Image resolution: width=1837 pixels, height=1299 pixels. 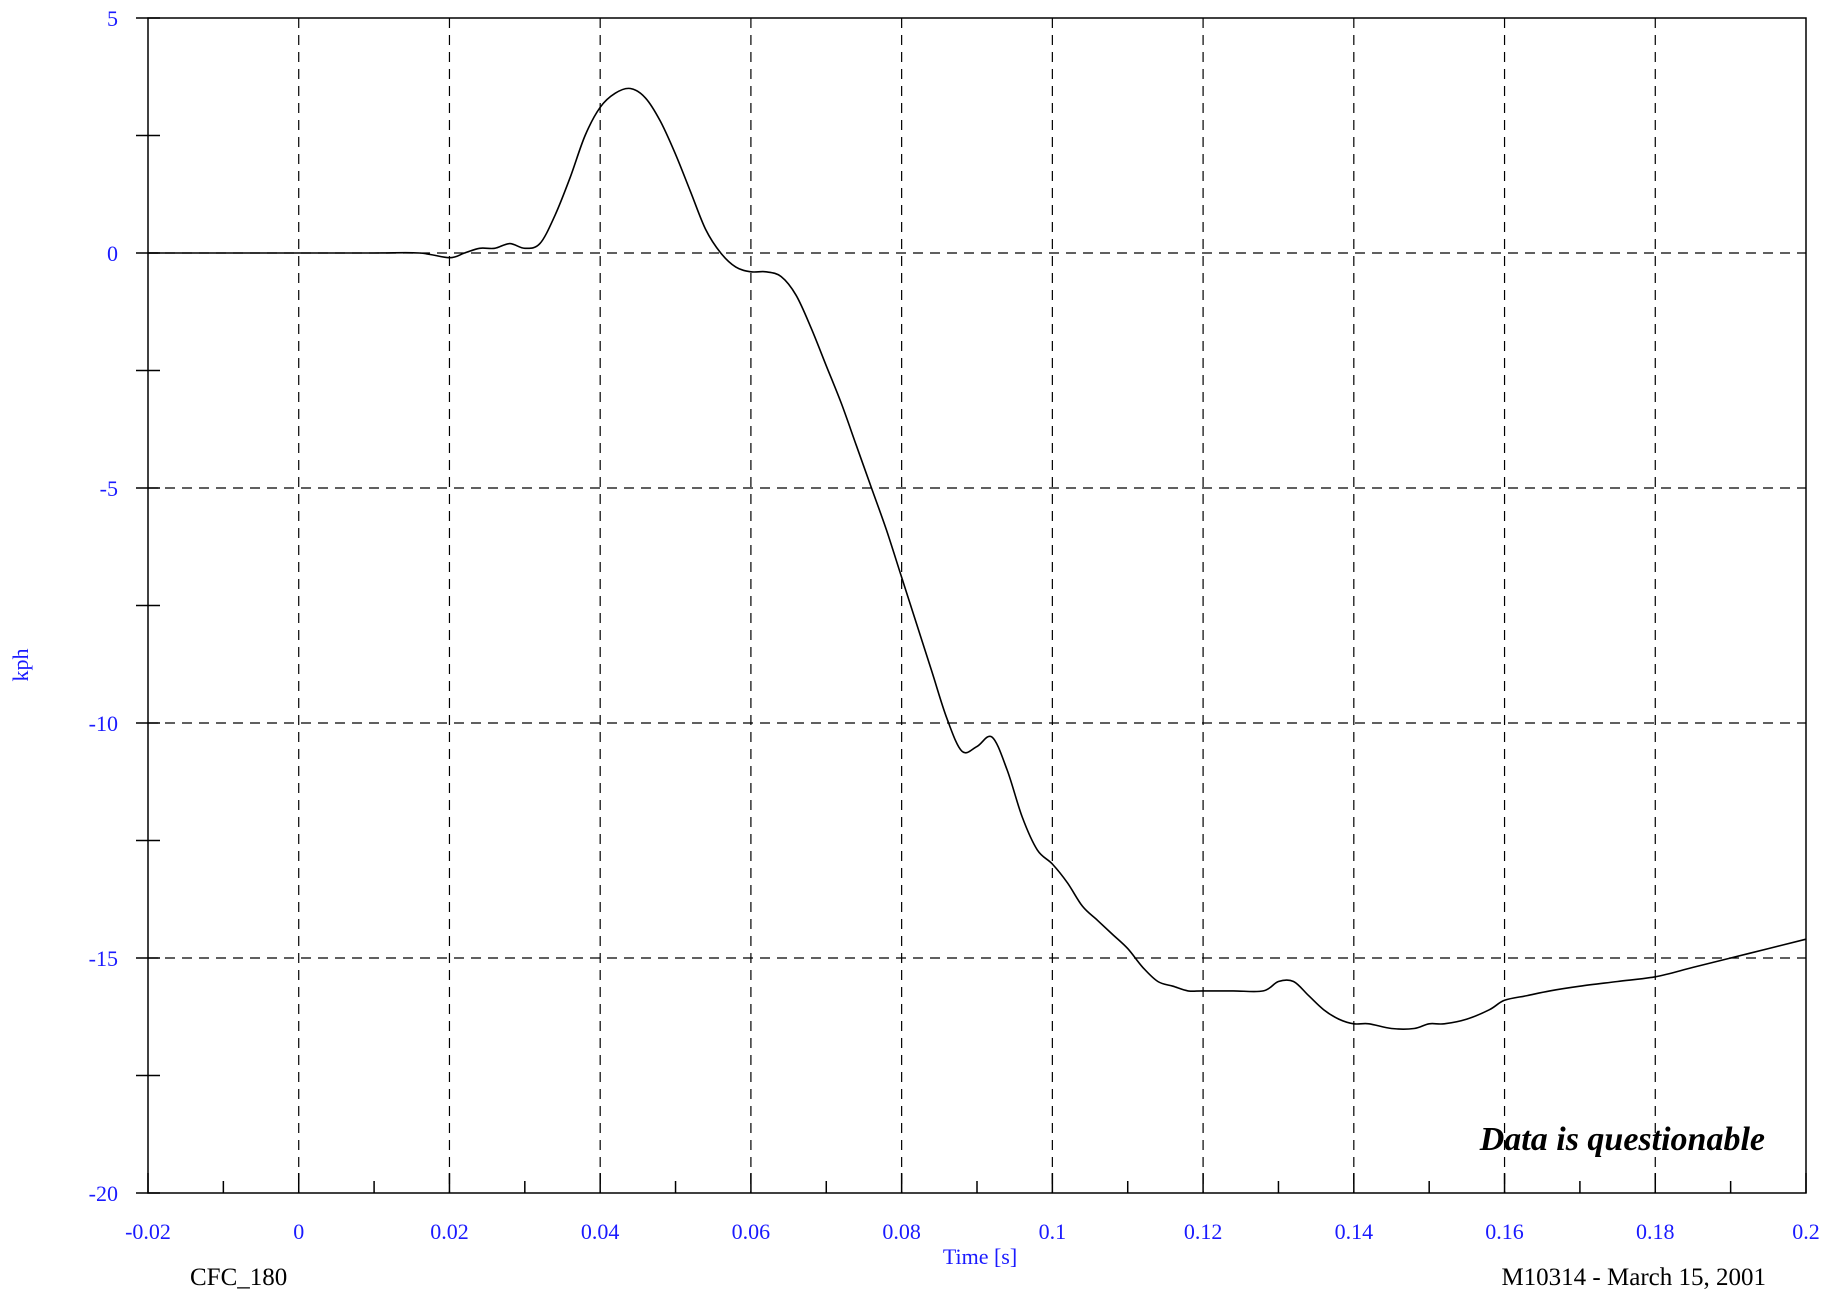 I want to click on y-tick-label: 5, so click(x=112, y=18).